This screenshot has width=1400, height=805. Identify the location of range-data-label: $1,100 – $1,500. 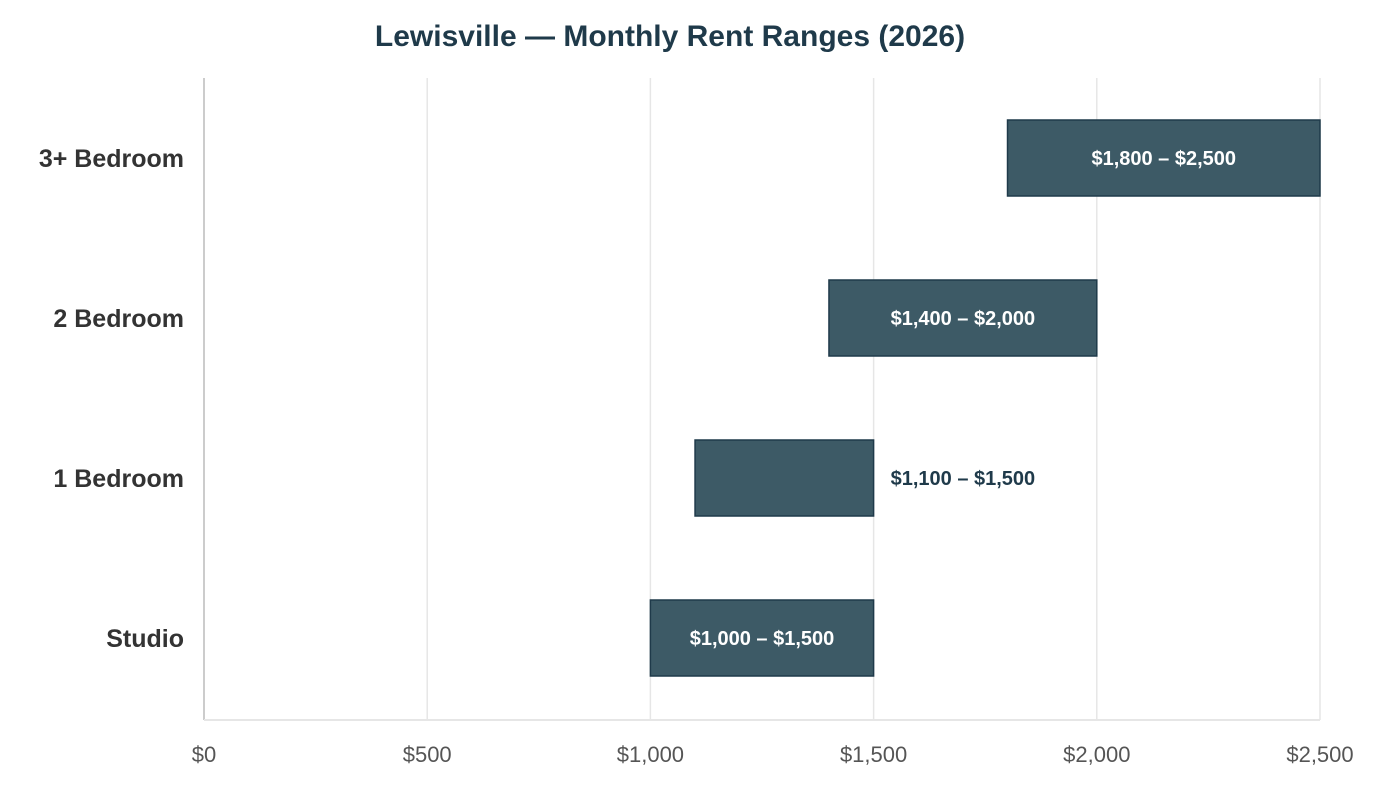
(963, 479).